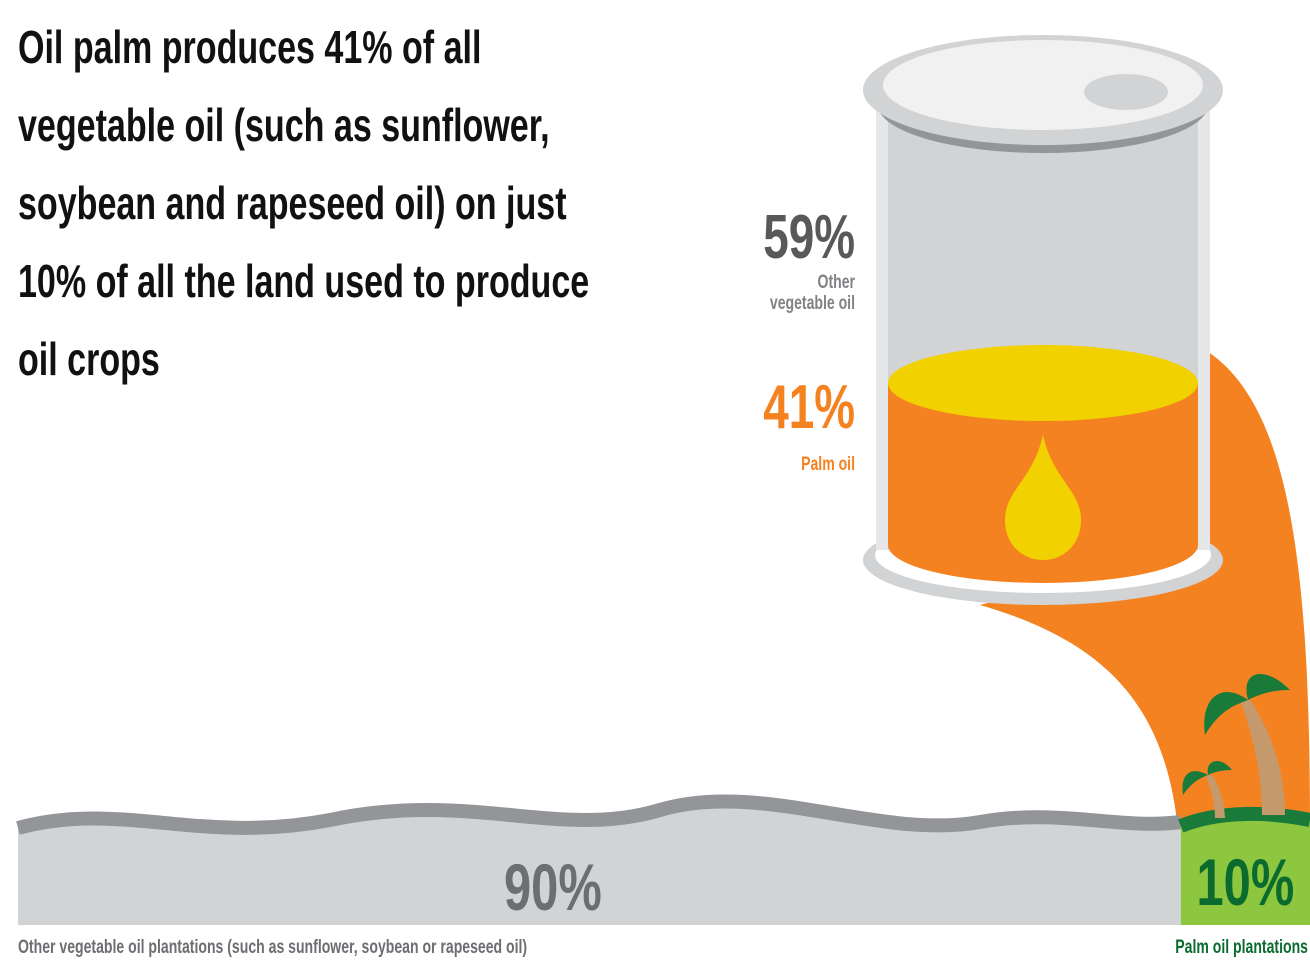  I want to click on value-label: 41%, so click(809, 406).